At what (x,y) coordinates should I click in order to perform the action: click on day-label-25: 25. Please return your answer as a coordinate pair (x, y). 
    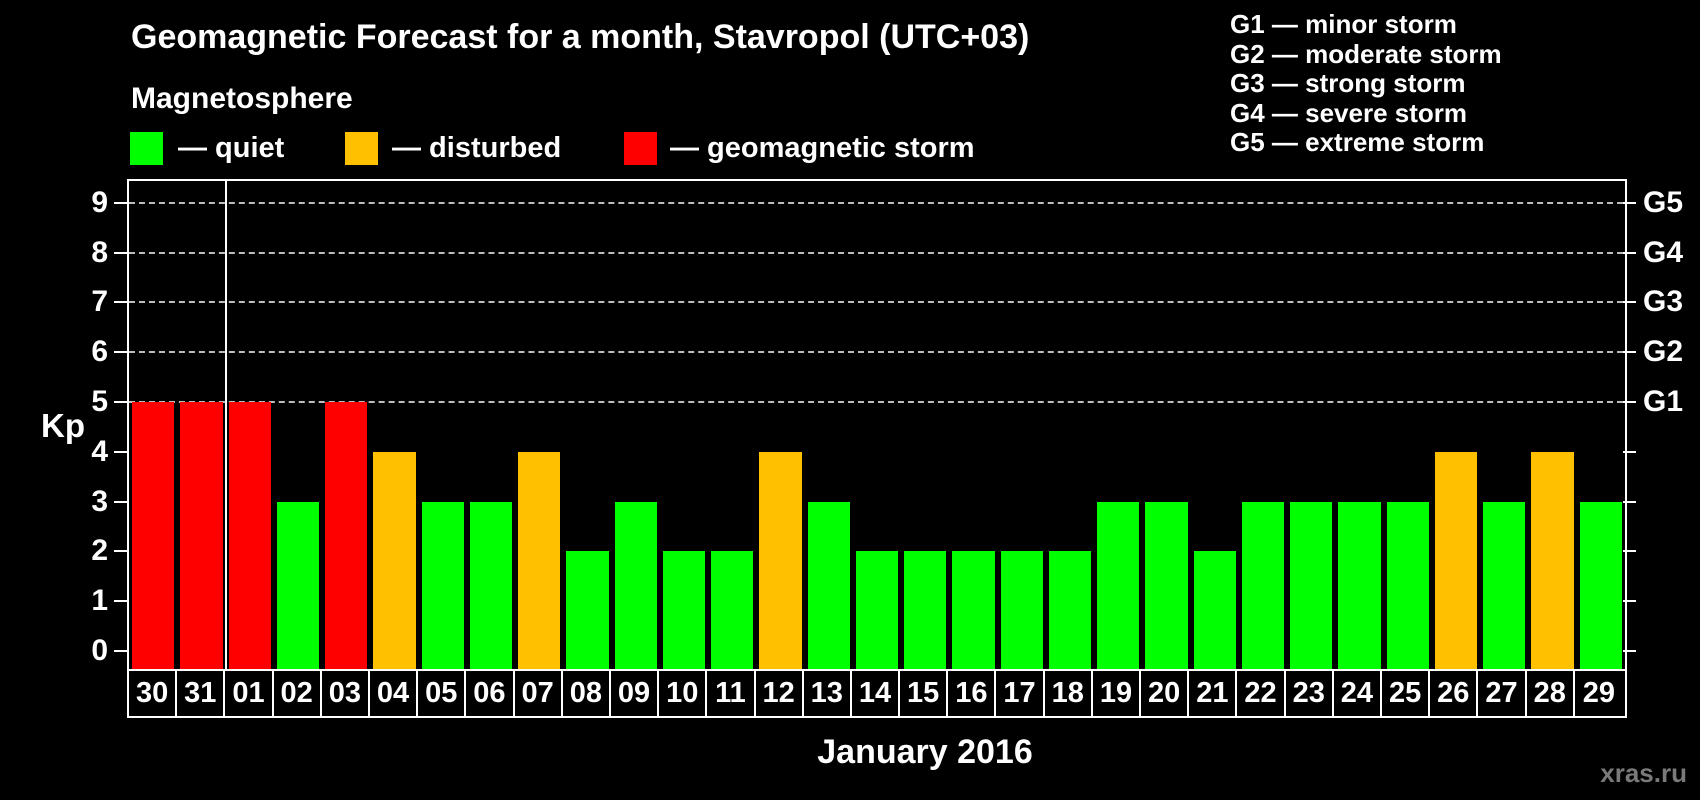
    Looking at the image, I should click on (1406, 693).